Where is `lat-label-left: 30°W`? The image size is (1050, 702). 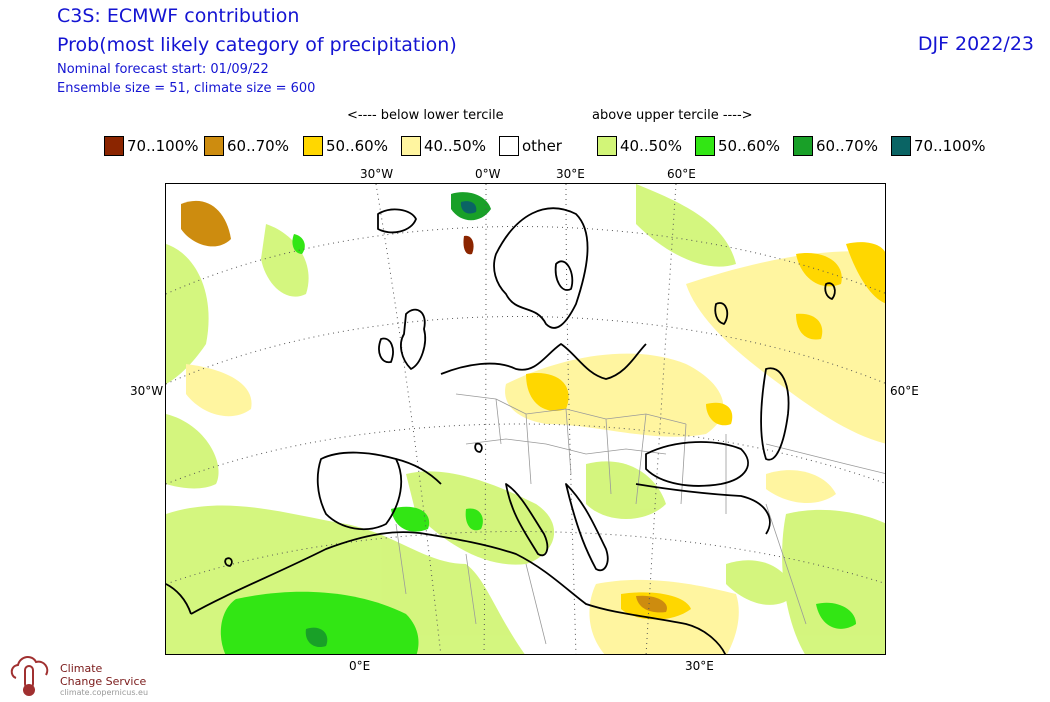 lat-label-left: 30°W is located at coordinates (147, 391).